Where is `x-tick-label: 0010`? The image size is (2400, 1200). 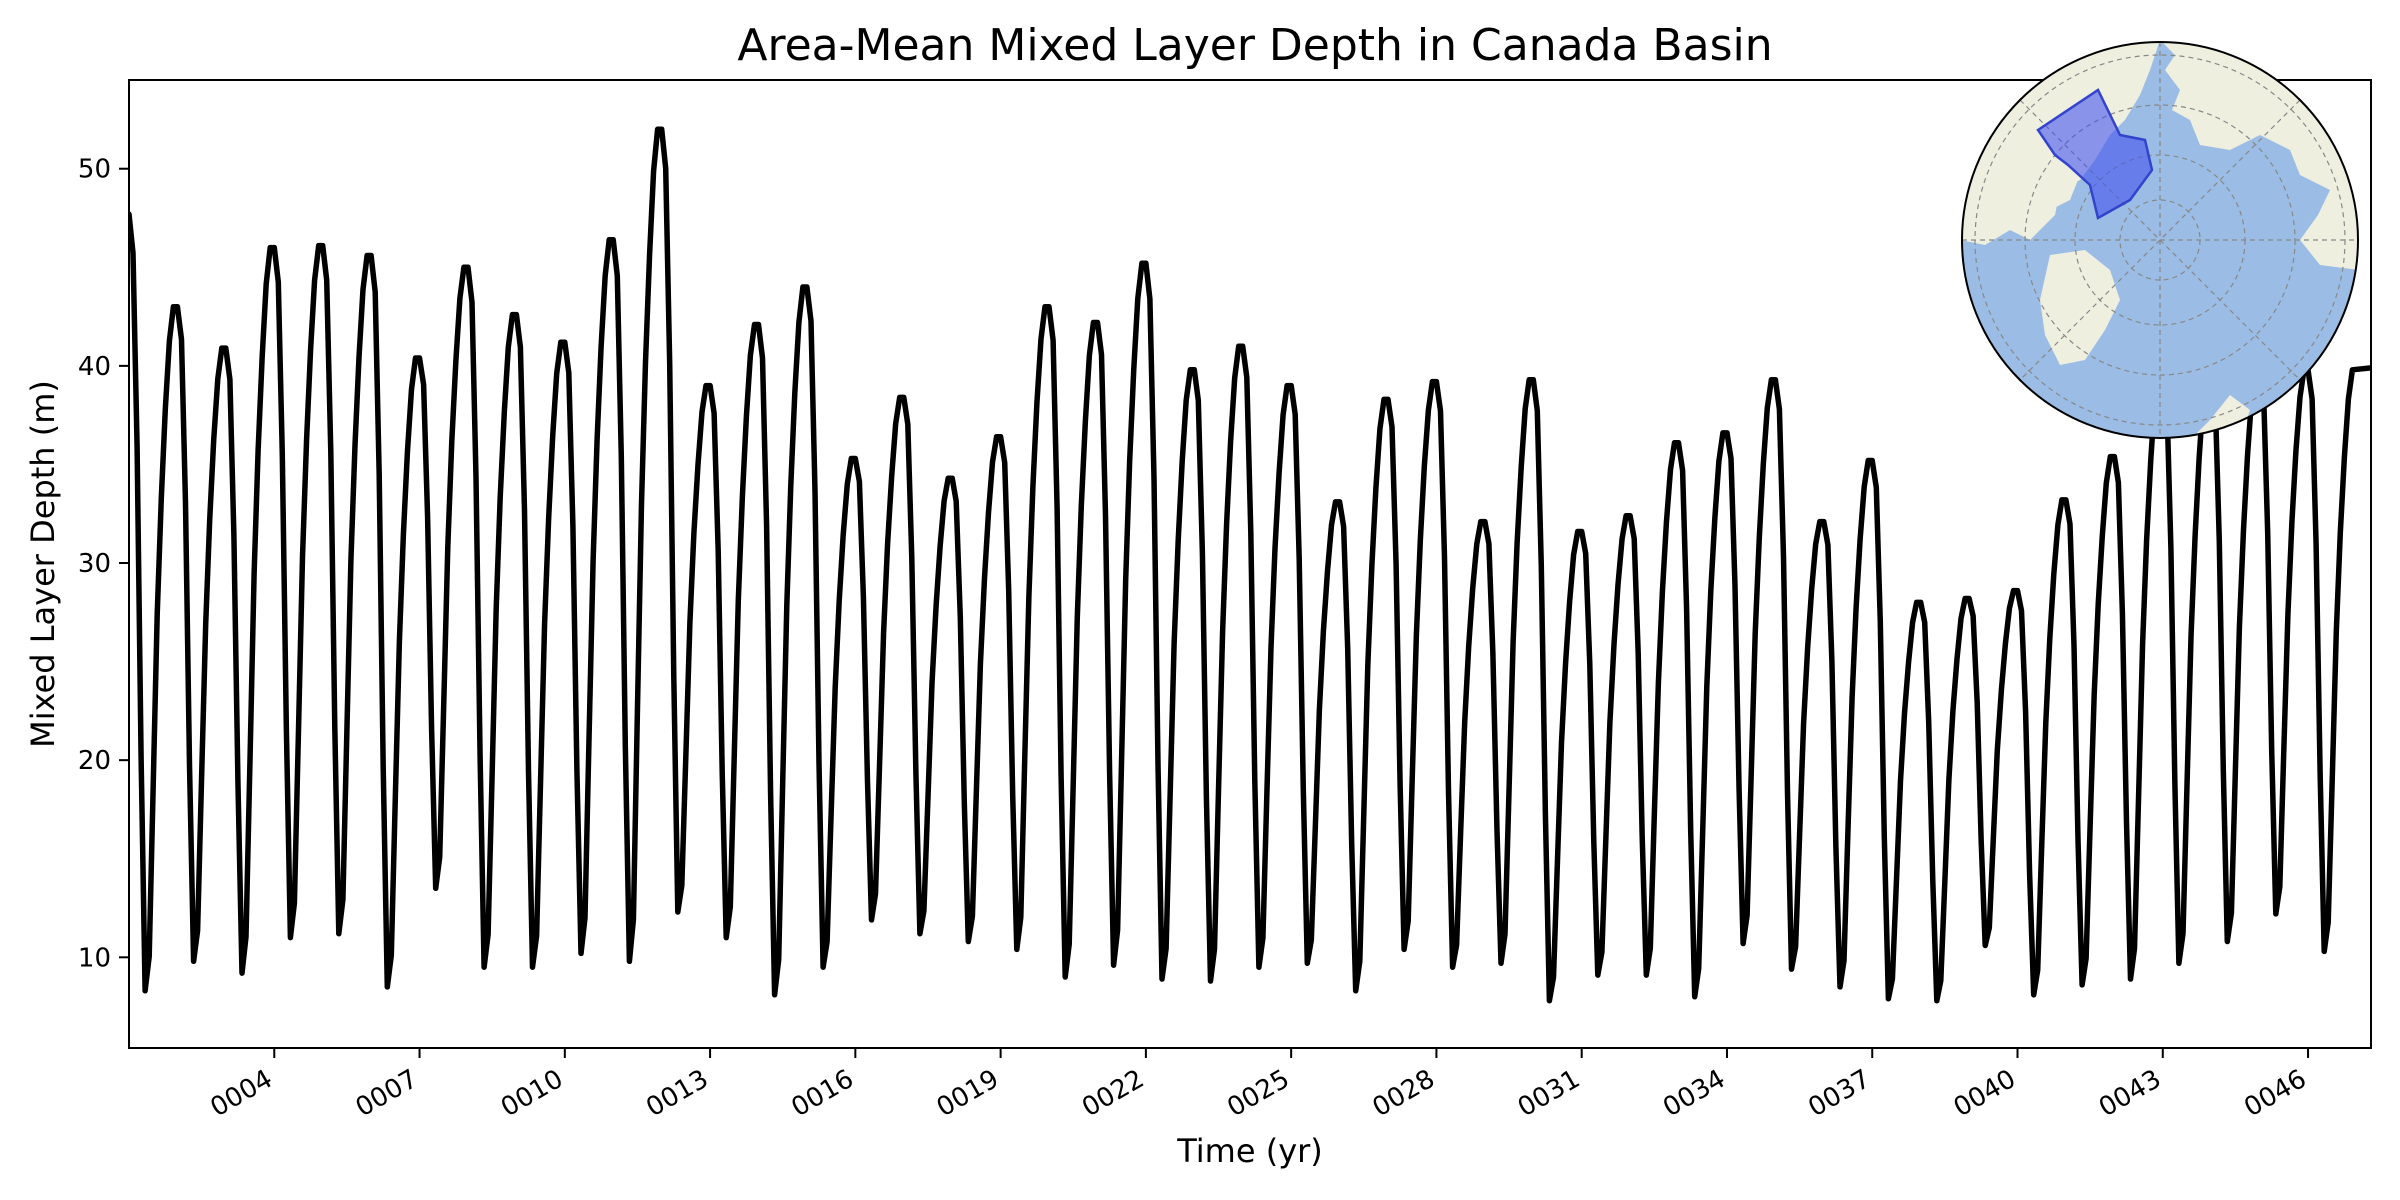 x-tick-label: 0010 is located at coordinates (532, 1093).